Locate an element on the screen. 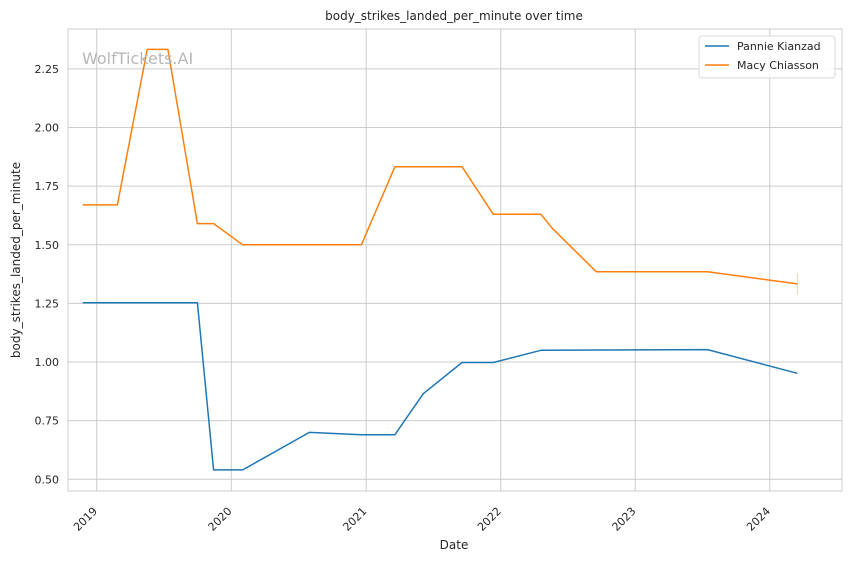 This screenshot has width=852, height=561. legend-box is located at coordinates (767, 57).